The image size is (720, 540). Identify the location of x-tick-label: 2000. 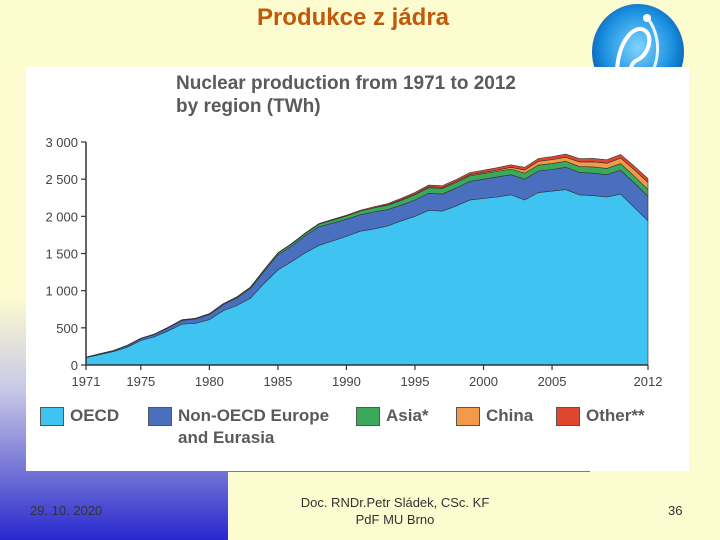
(483, 381).